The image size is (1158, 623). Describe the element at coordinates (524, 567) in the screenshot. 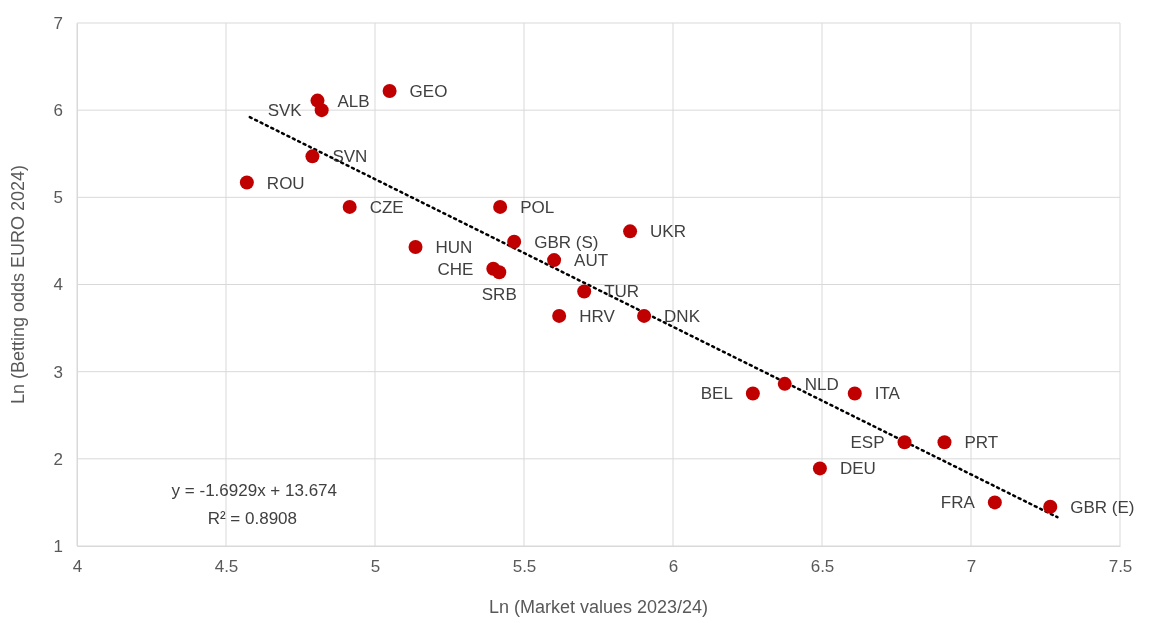

I see `x-tick-label: 5.5` at that location.